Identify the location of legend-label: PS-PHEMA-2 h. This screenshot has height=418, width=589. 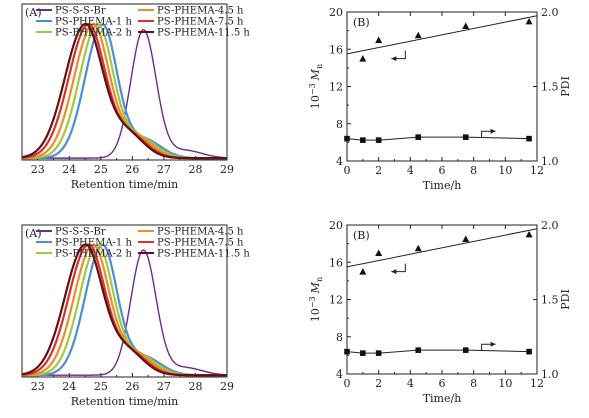
(93, 254).